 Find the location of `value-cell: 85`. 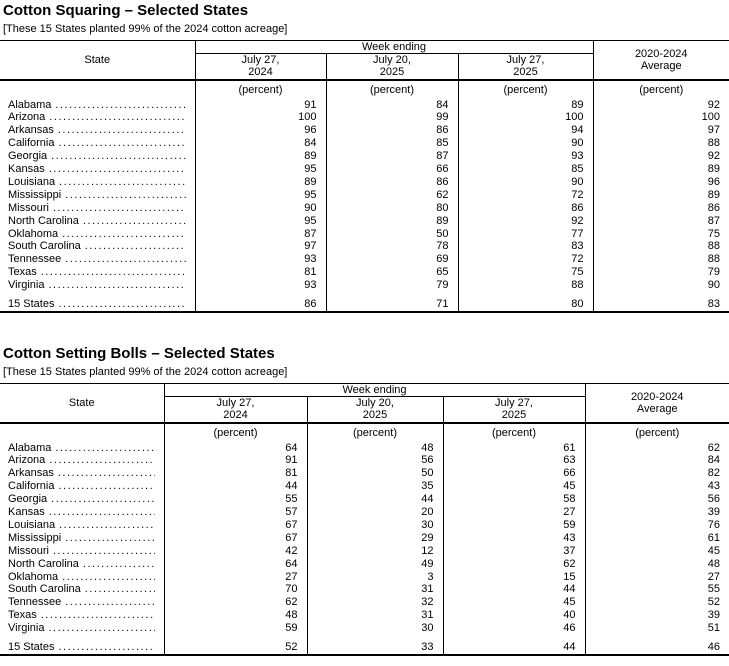

value-cell: 85 is located at coordinates (391, 144).